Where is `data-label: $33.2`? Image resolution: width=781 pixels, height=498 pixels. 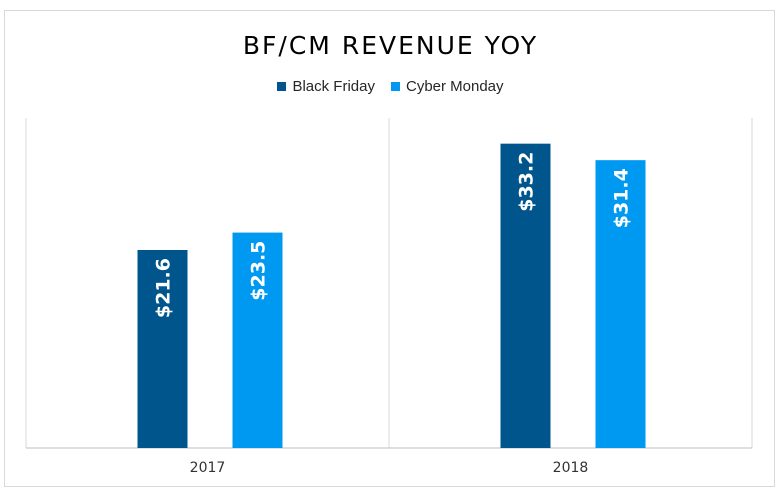
data-label: $33.2 is located at coordinates (527, 182).